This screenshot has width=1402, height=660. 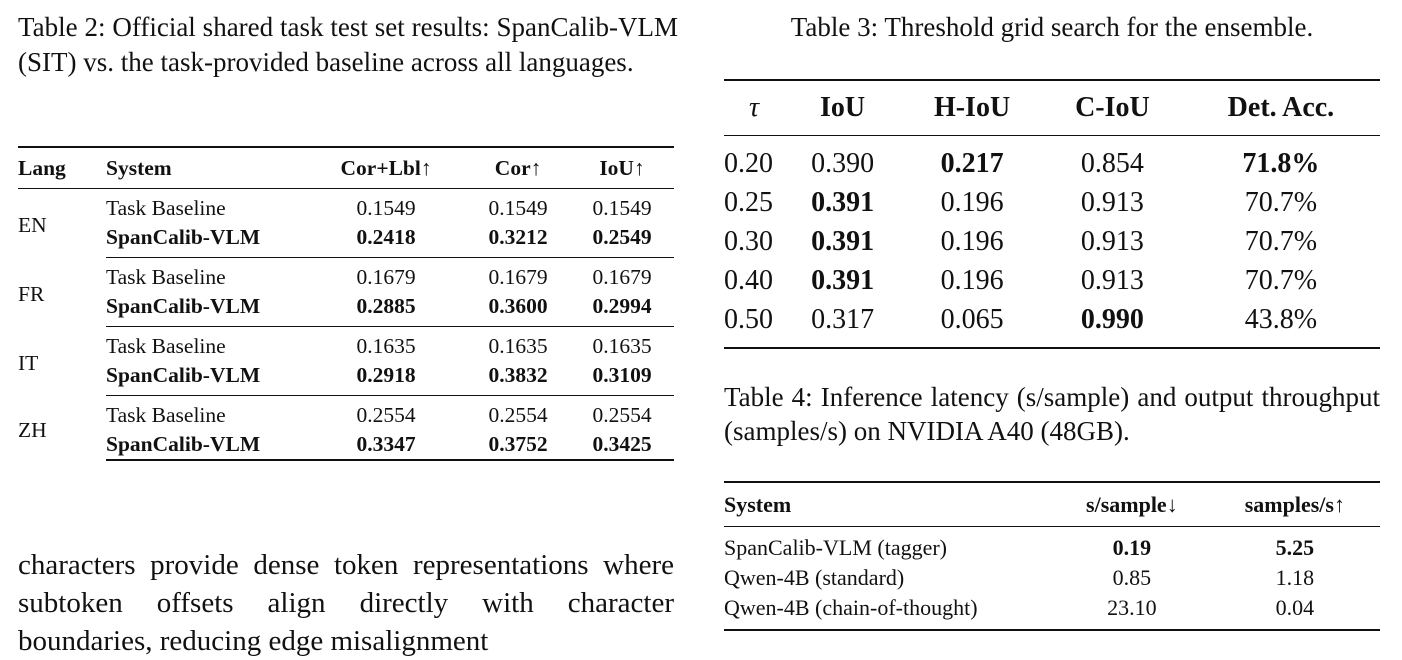 What do you see at coordinates (748, 280) in the screenshot?
I see `threshold-cell: 0.40` at bounding box center [748, 280].